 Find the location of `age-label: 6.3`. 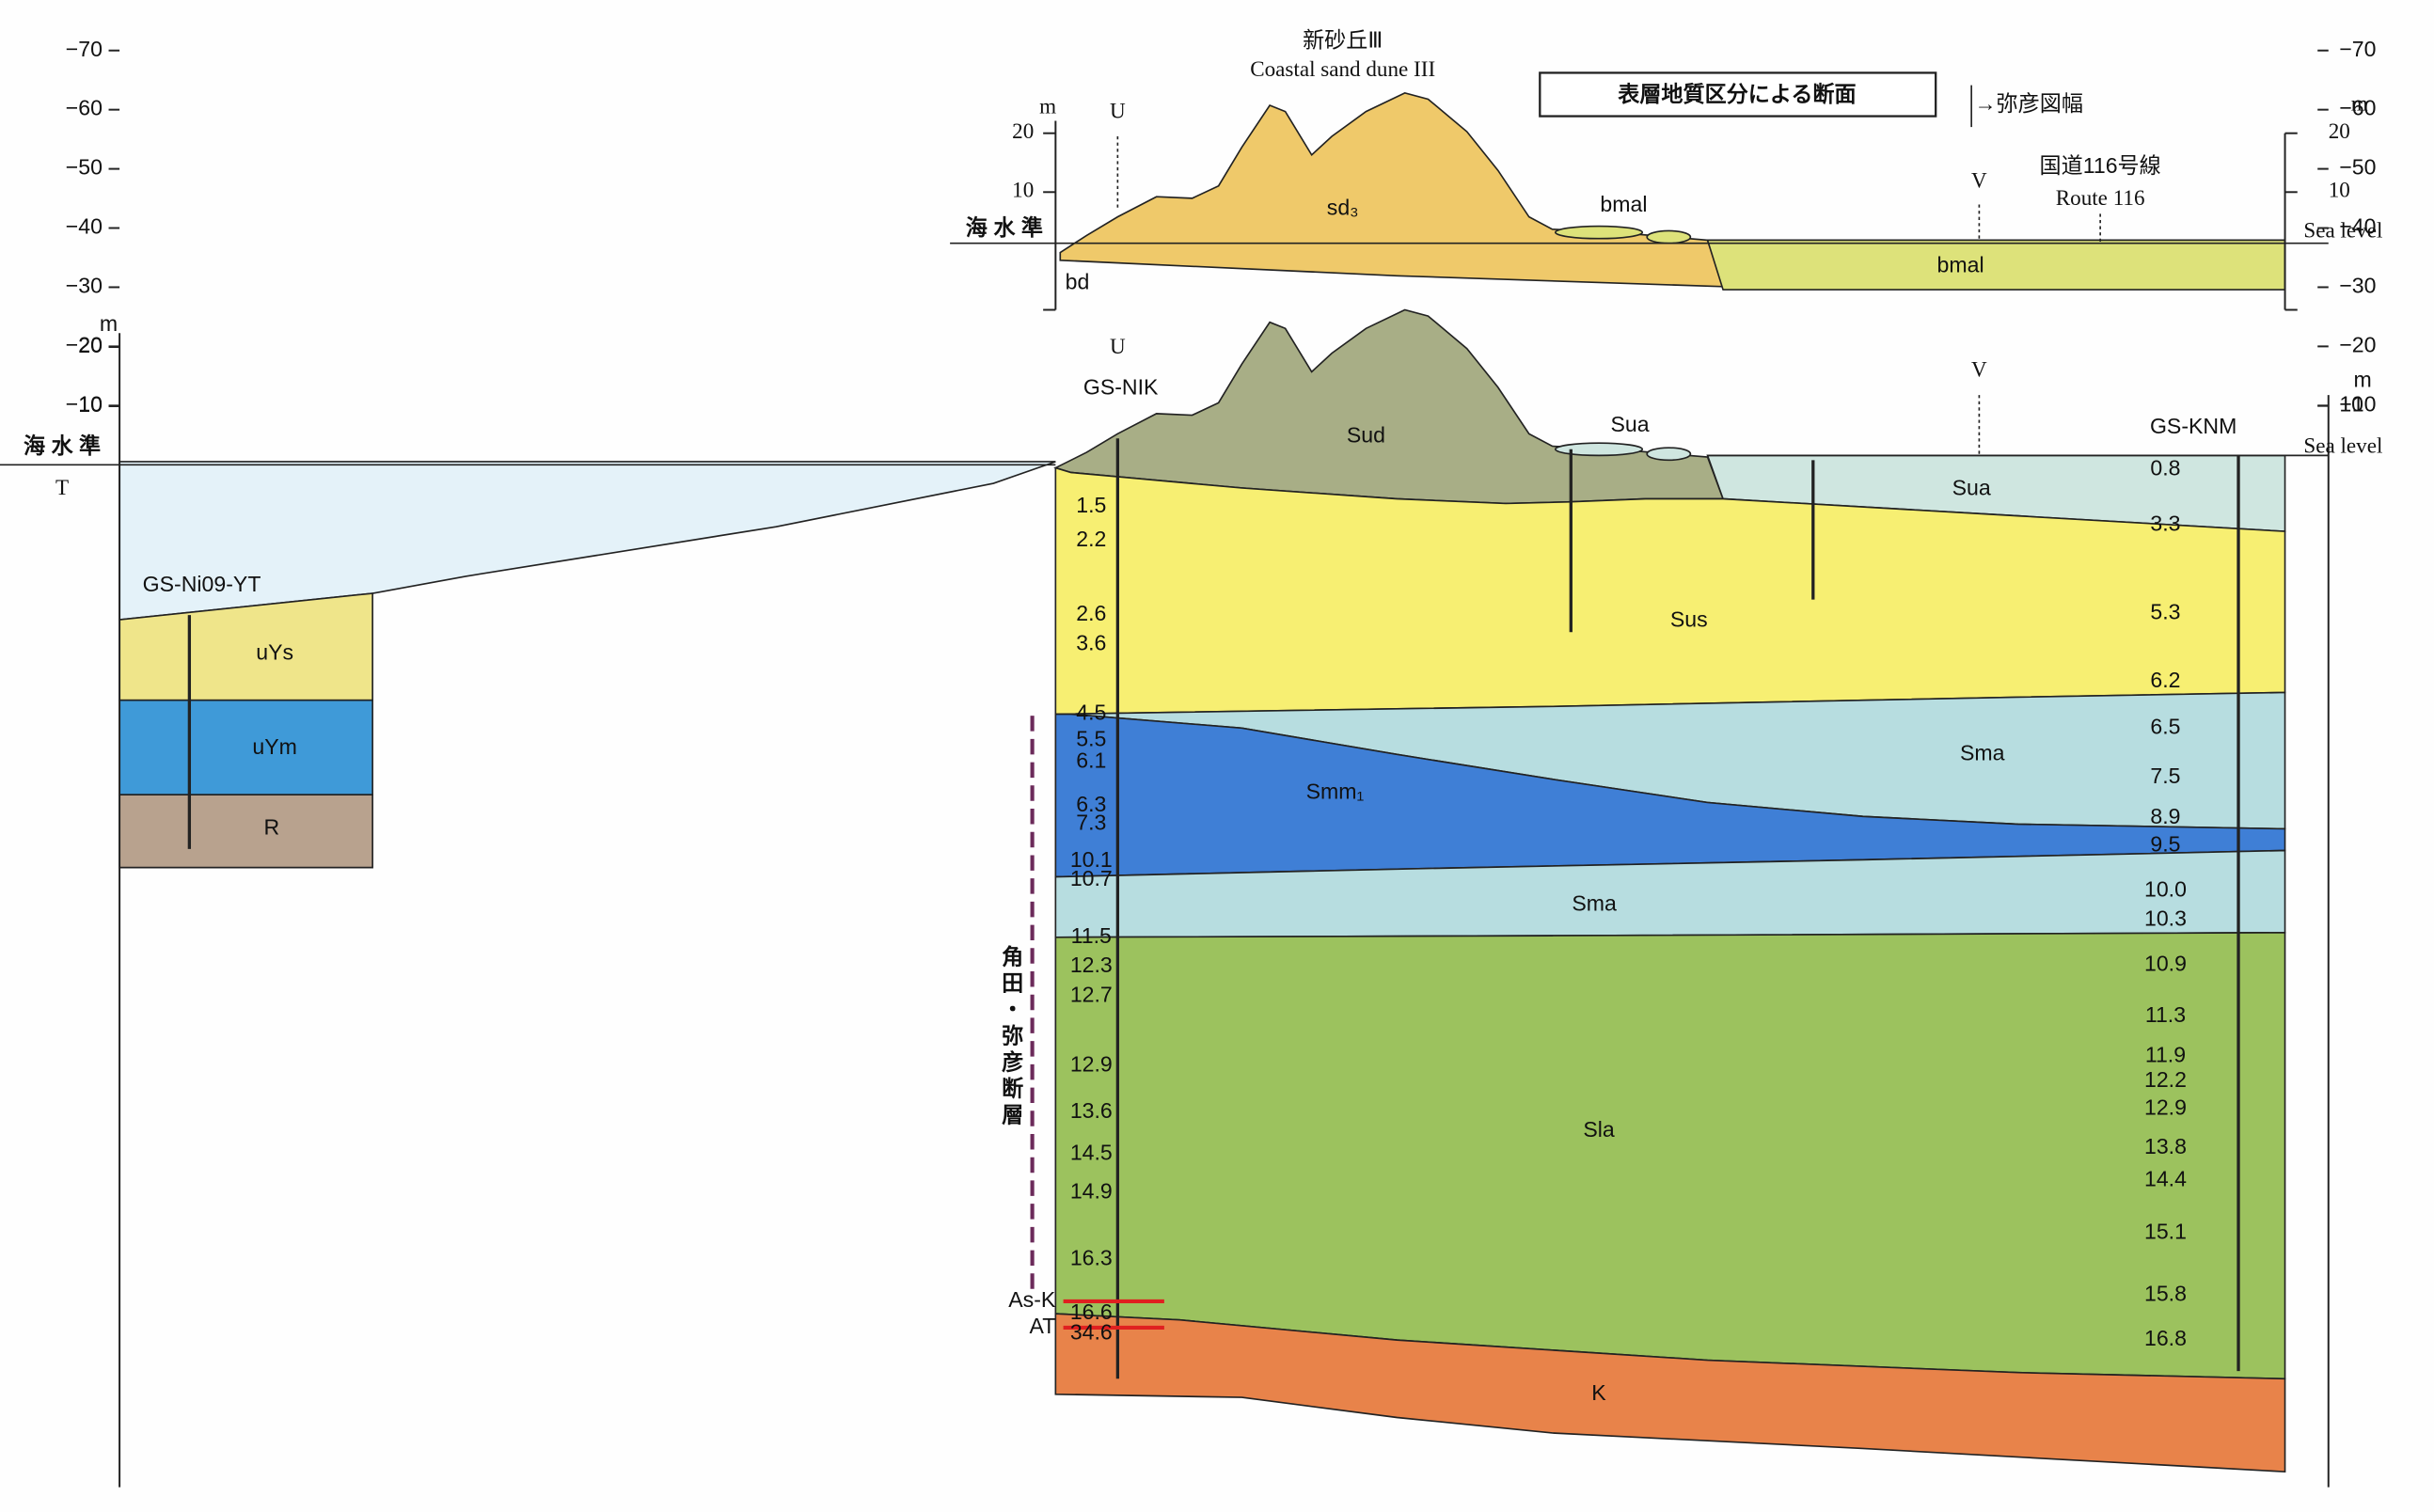

age-label: 6.3 is located at coordinates (1091, 804).